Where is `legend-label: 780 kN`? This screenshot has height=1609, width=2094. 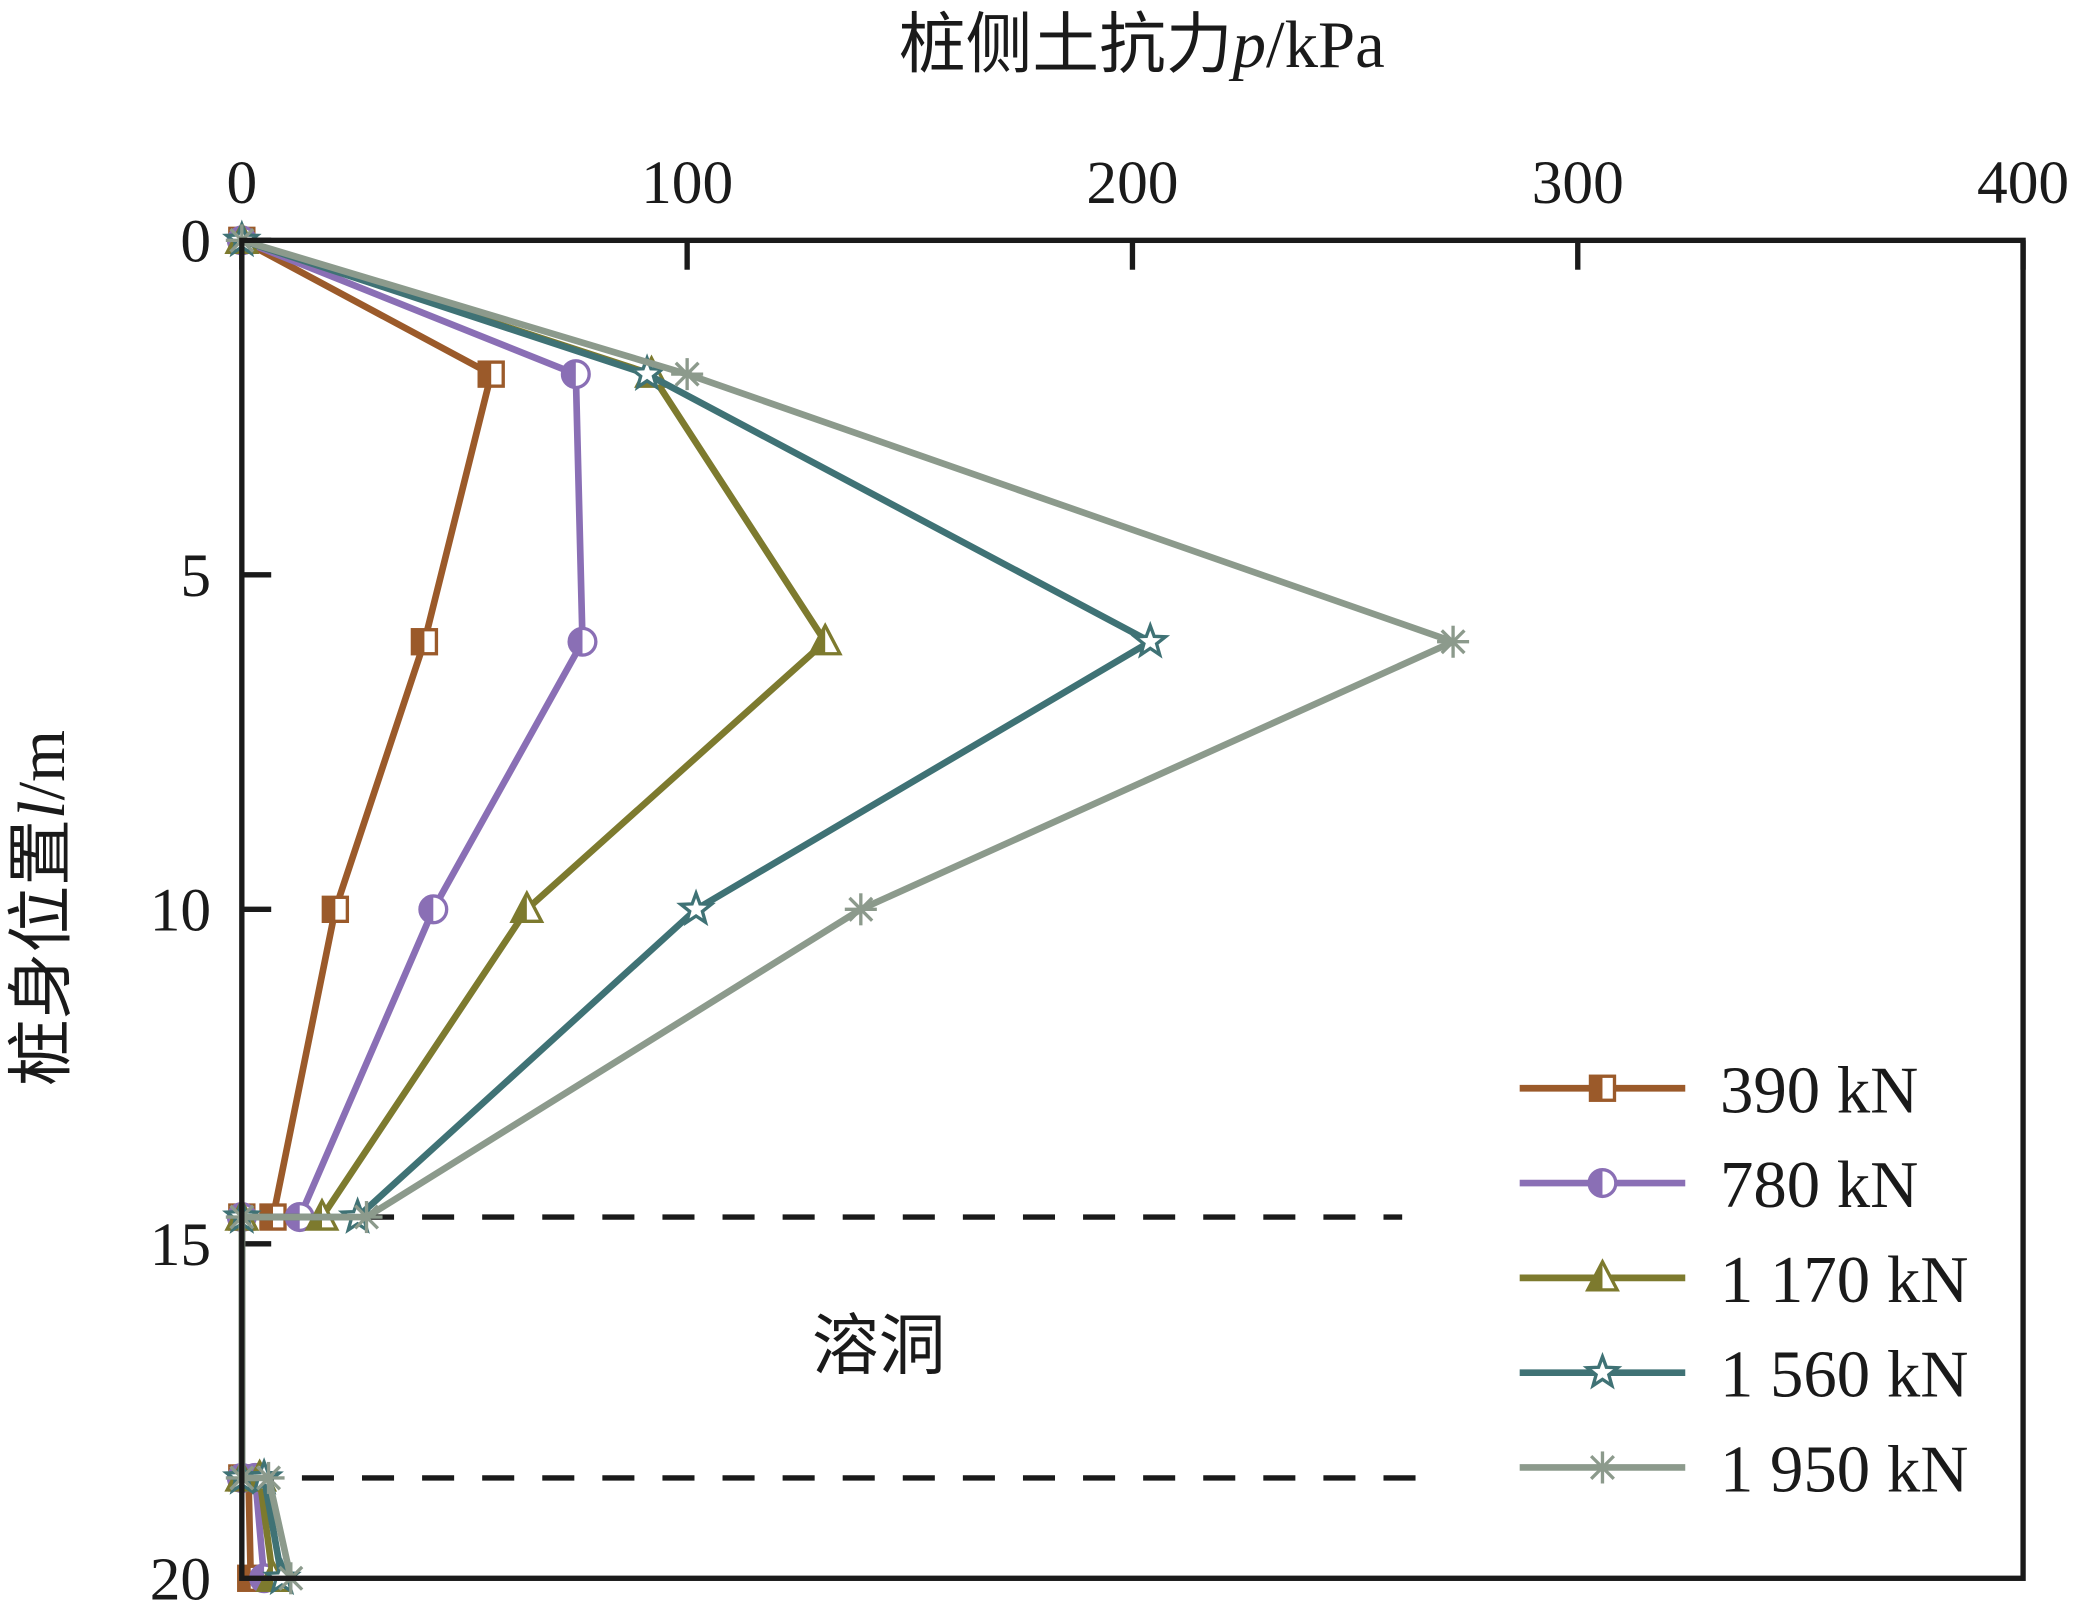
legend-label: 780 kN is located at coordinates (1819, 1185).